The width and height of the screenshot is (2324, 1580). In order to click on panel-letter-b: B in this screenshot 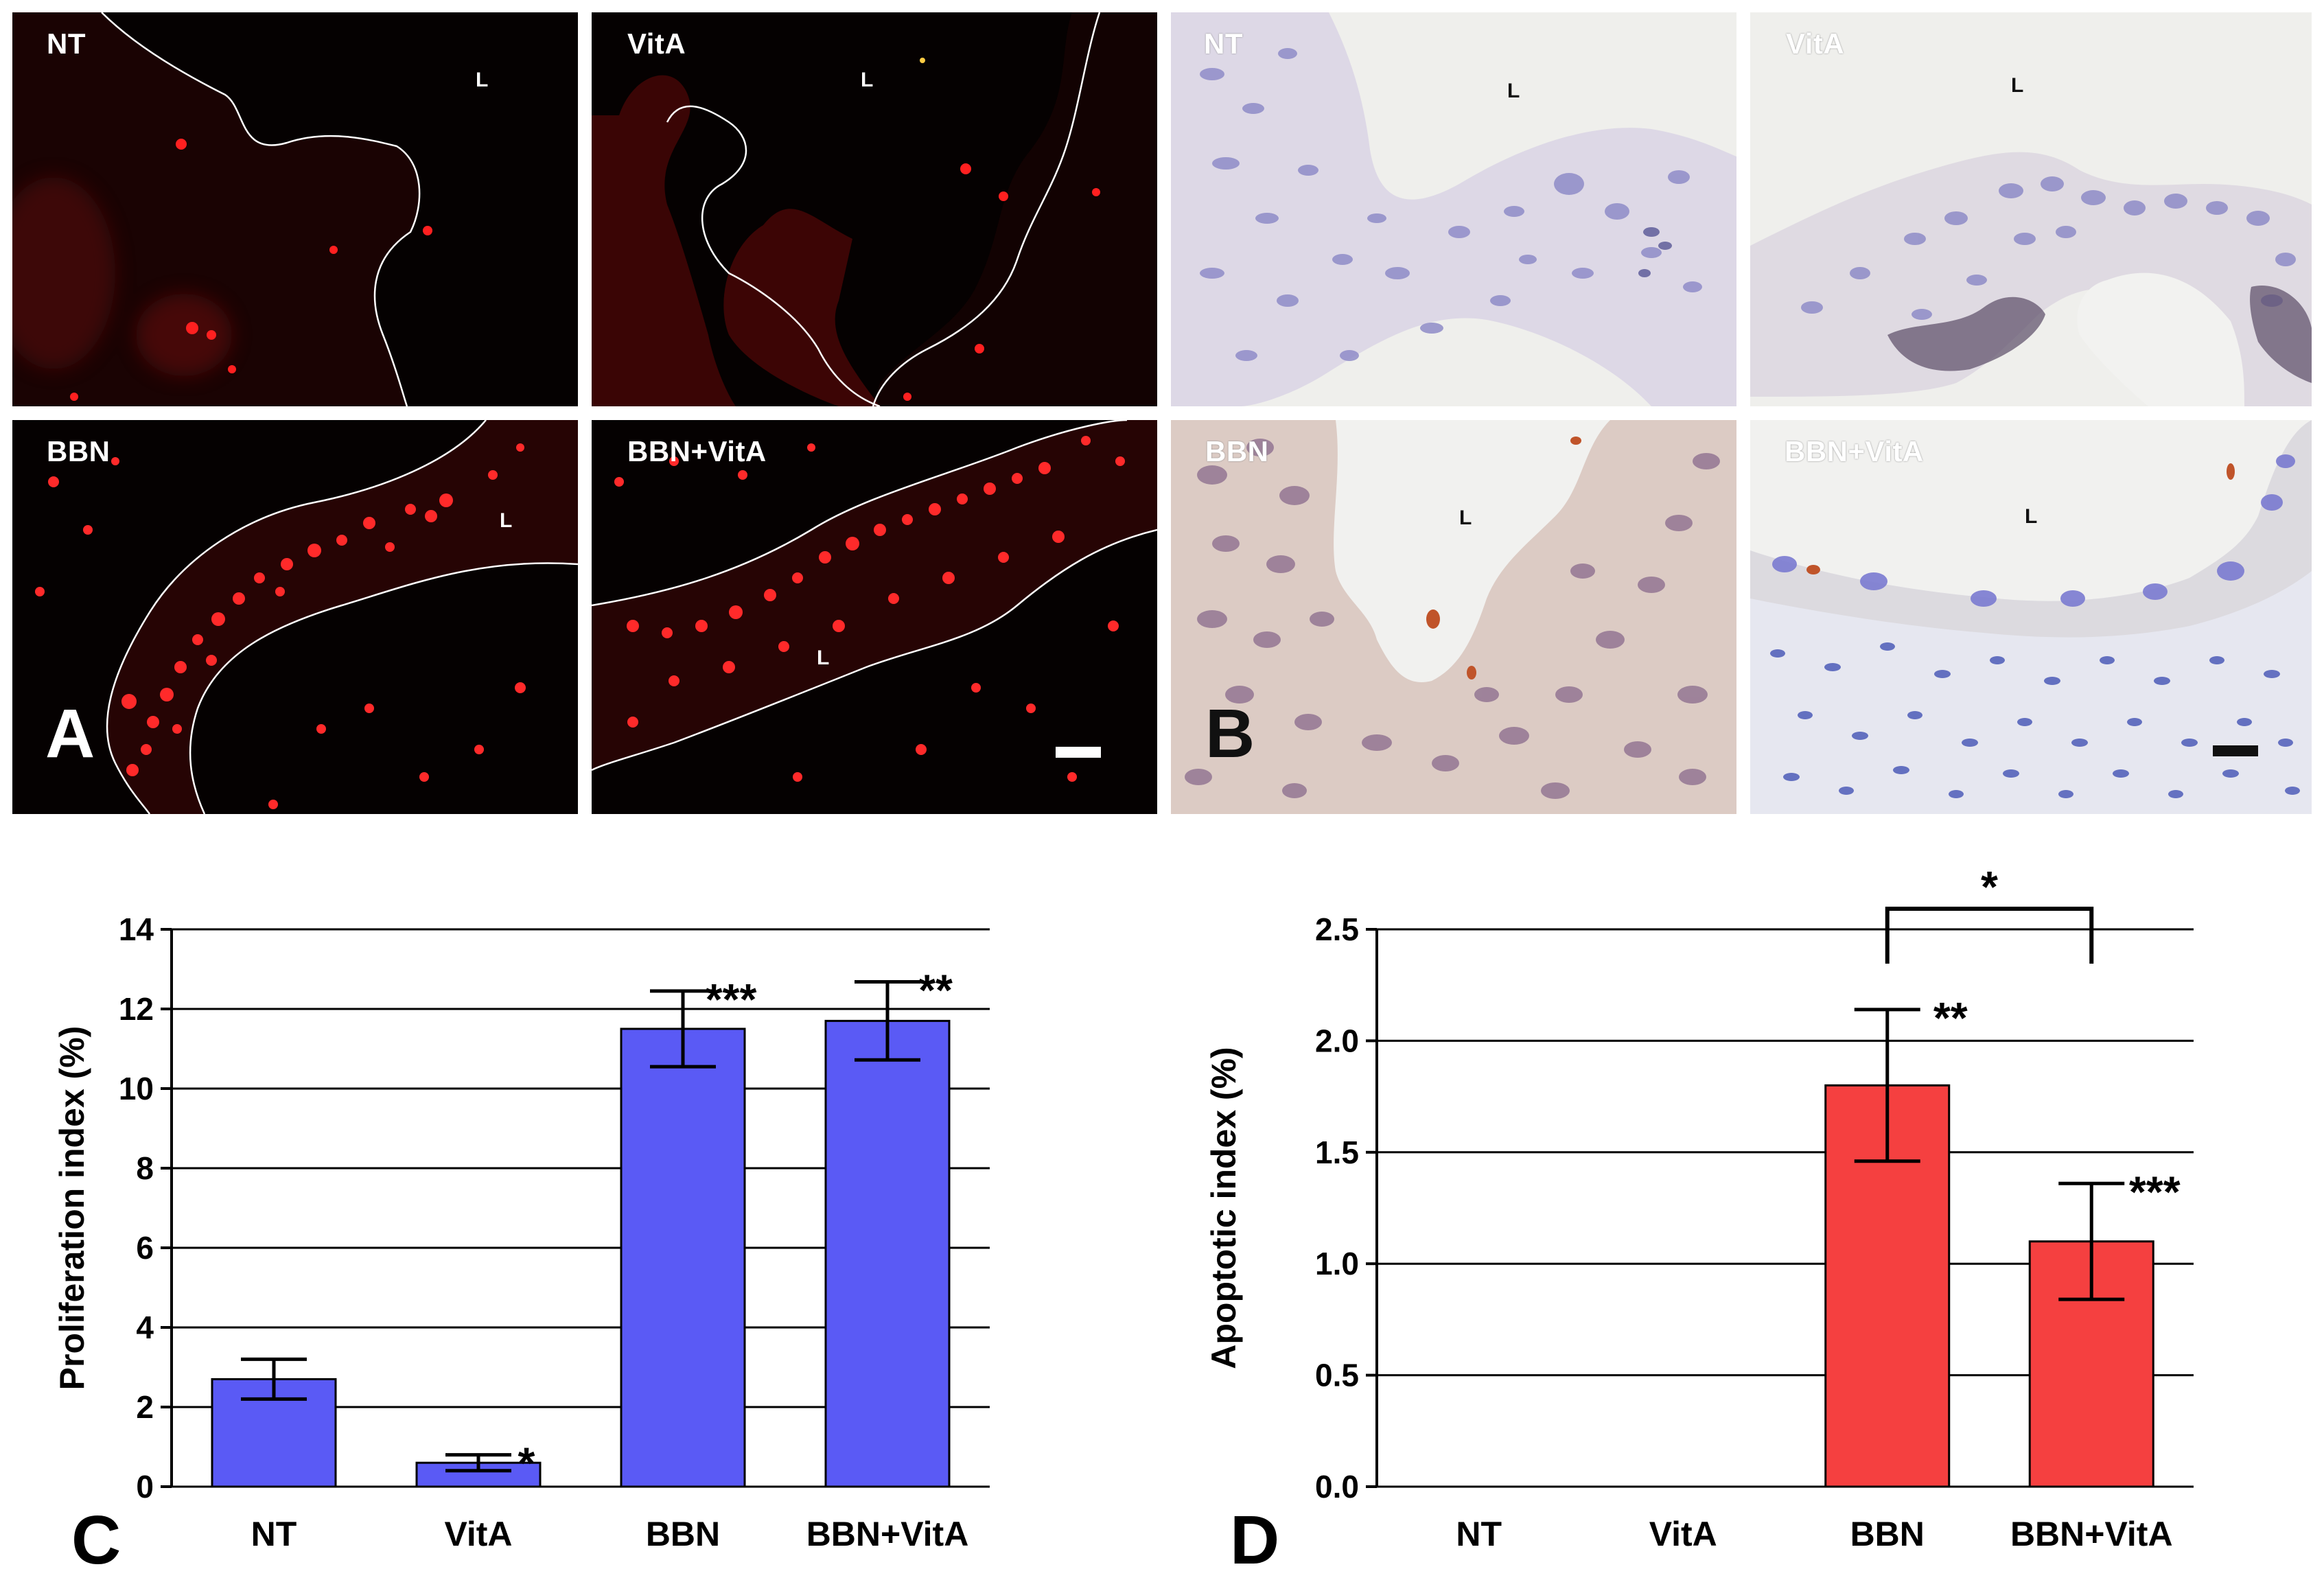, I will do `click(1230, 733)`.